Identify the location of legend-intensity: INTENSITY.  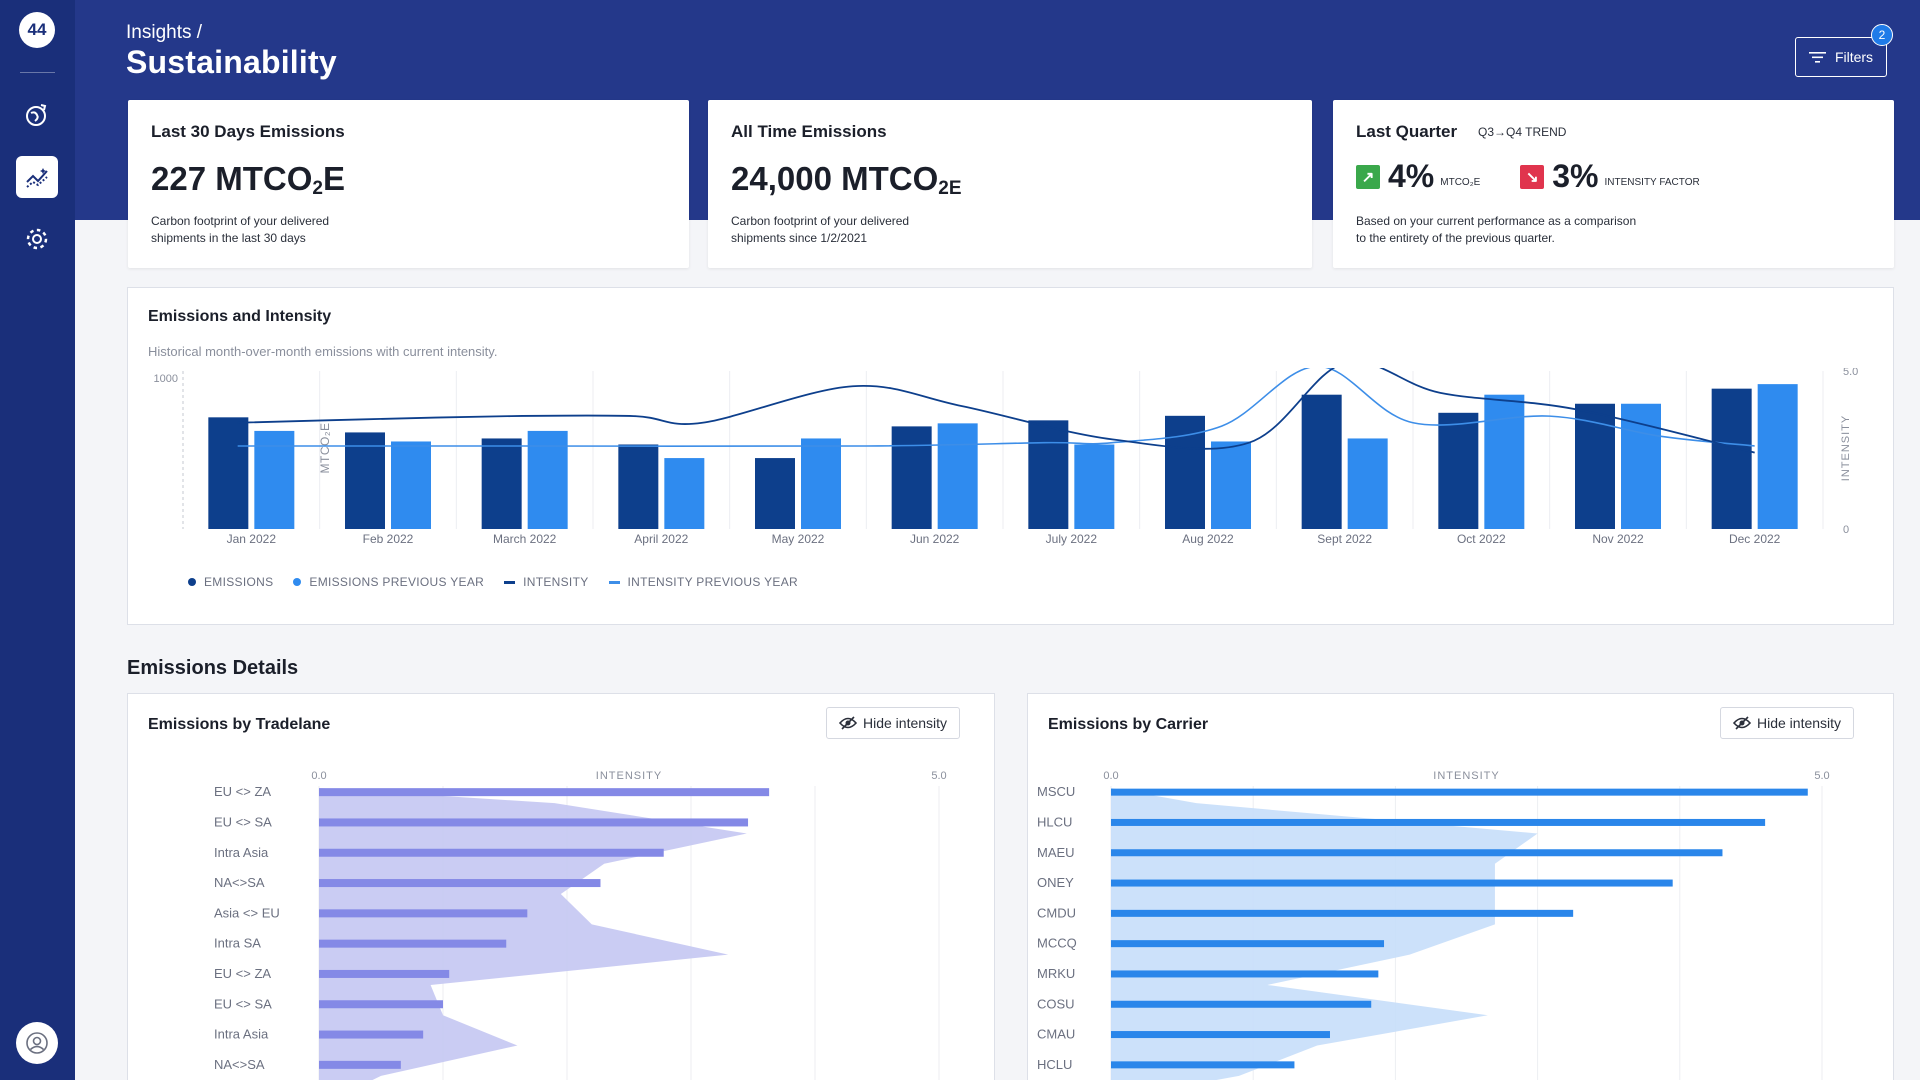
(546, 582).